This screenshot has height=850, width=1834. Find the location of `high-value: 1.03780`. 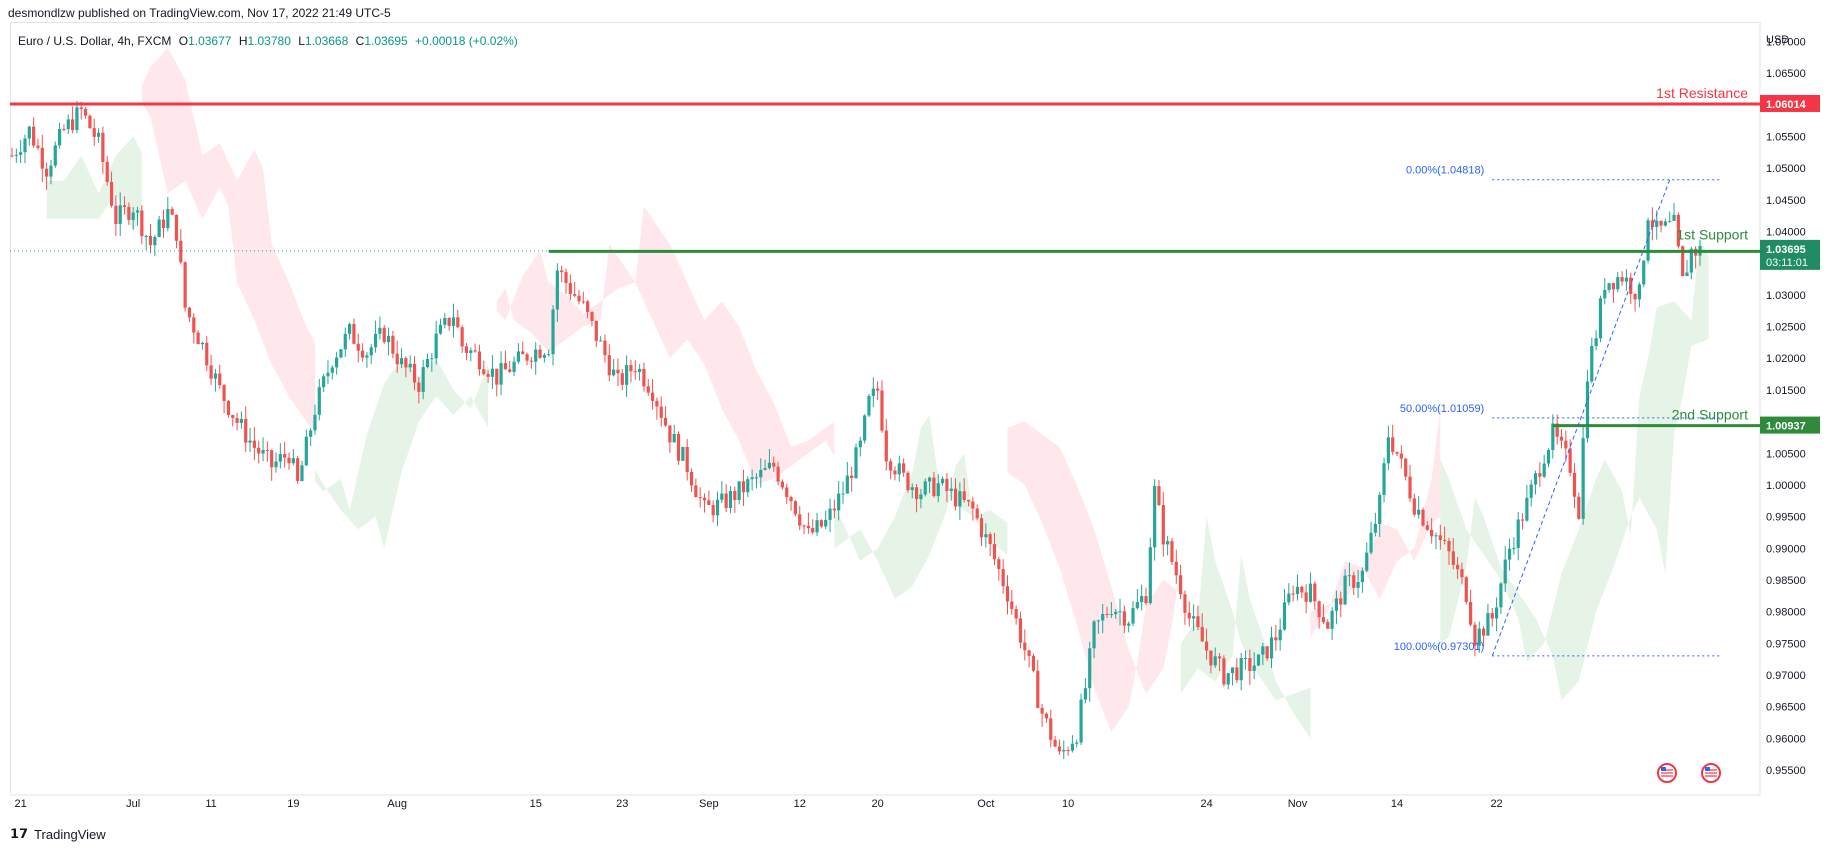

high-value: 1.03780 is located at coordinates (269, 41).